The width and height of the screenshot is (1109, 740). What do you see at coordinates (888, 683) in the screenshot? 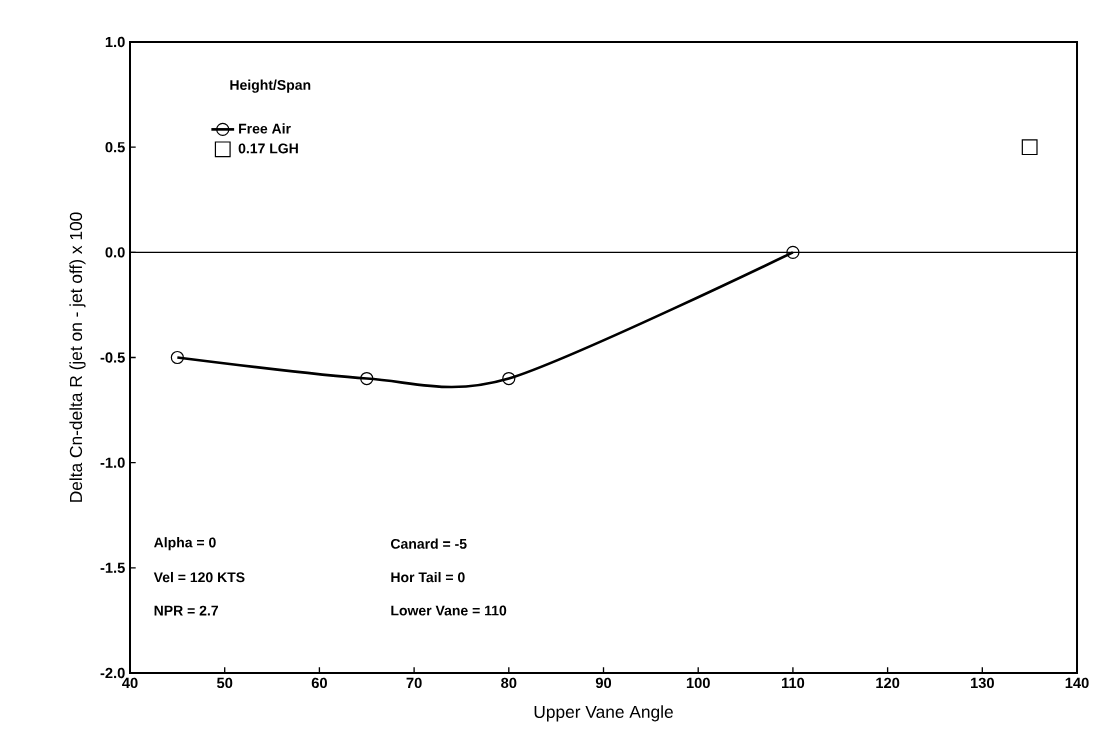
I see `x-tick-label: 120` at bounding box center [888, 683].